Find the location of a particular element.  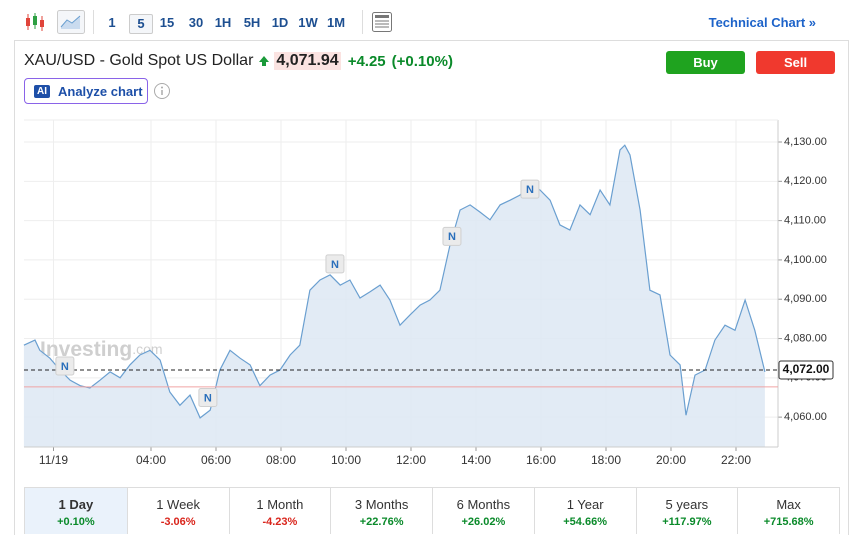

performance-tab: 6 Months +26.02% is located at coordinates (483, 511).